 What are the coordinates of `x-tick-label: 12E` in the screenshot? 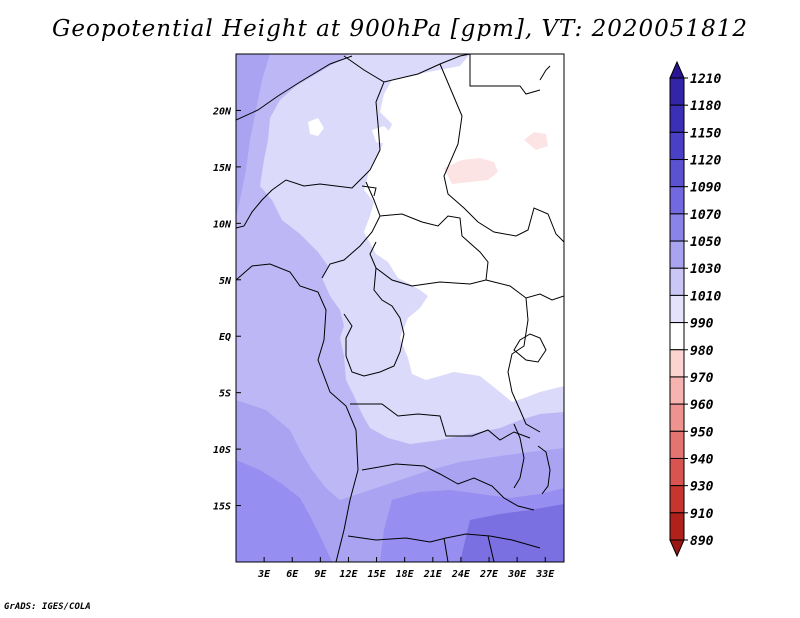 It's located at (348, 574).